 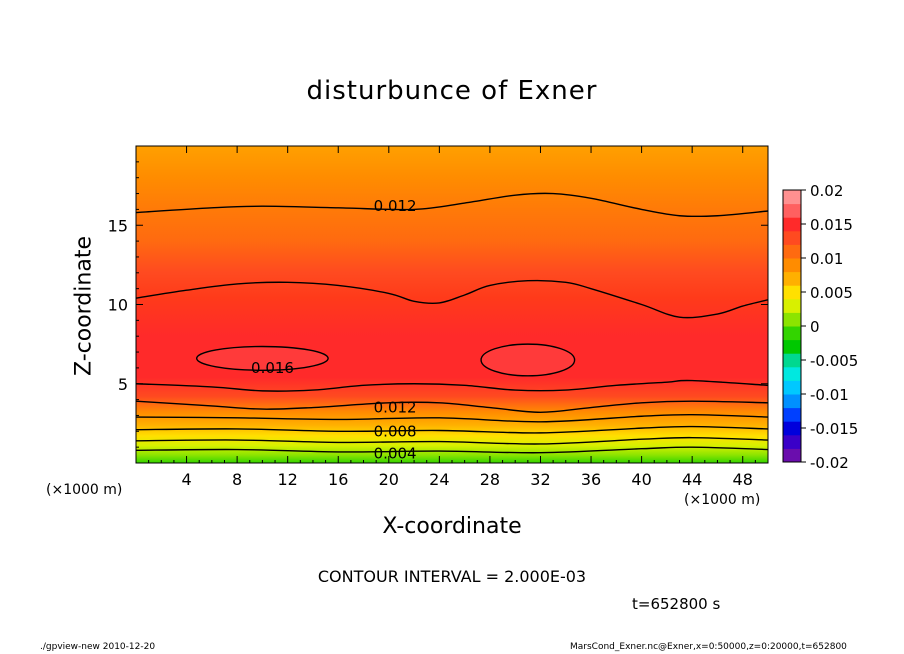 I want to click on footer-left: ./gpview-new 2010-12-20, so click(x=98, y=647).